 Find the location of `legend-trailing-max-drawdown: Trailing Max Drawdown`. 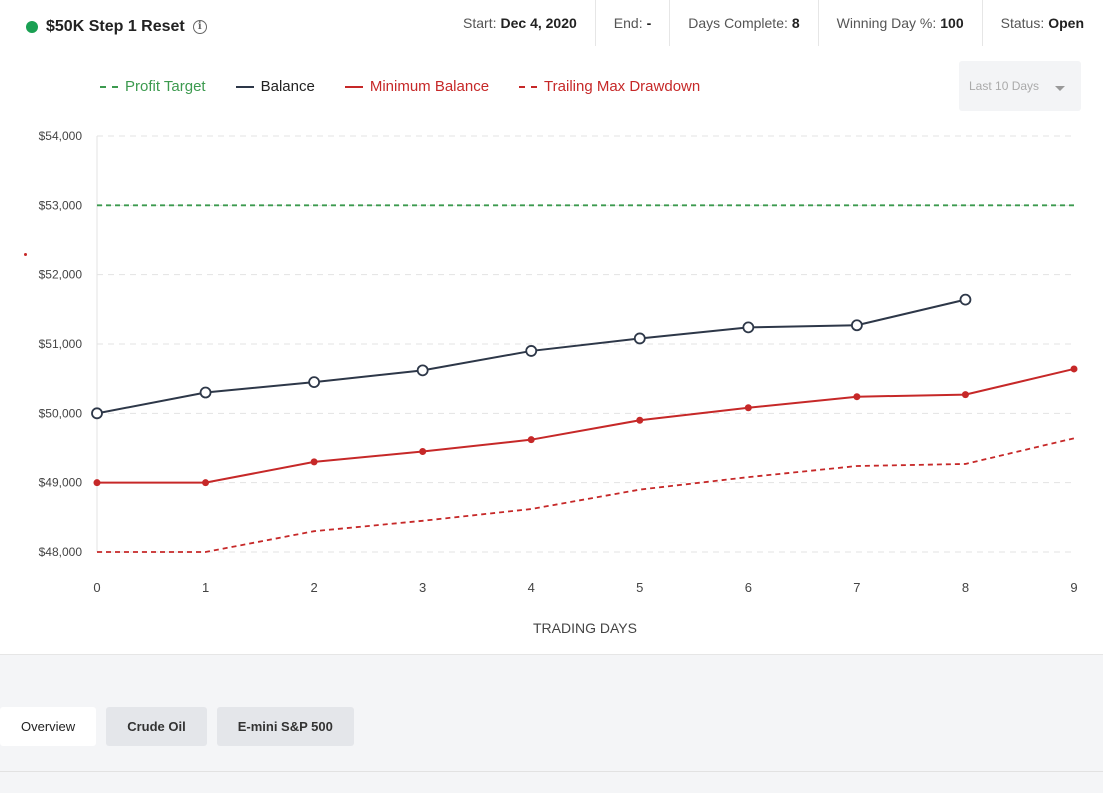

legend-trailing-max-drawdown: Trailing Max Drawdown is located at coordinates (609, 86).